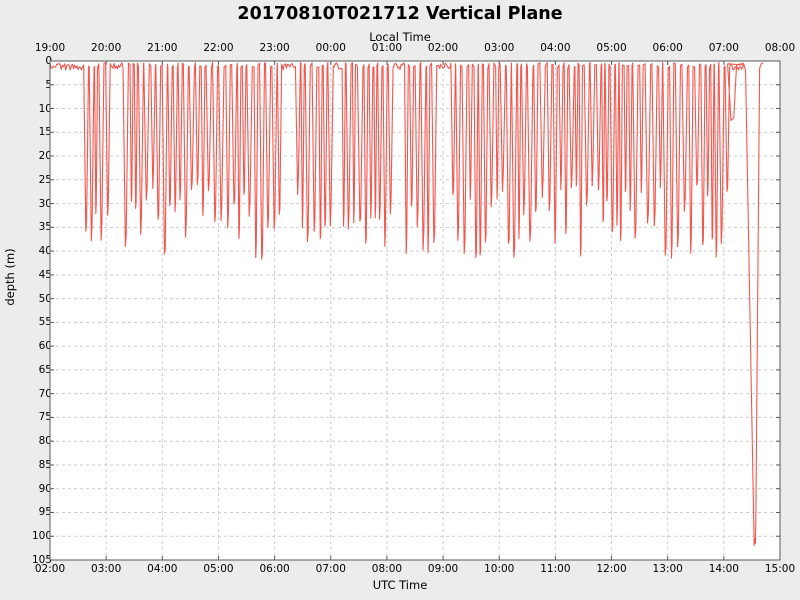 The height and width of the screenshot is (600, 800). Describe the element at coordinates (50, 48) in the screenshot. I see `top-tick-label: 19:00` at that location.